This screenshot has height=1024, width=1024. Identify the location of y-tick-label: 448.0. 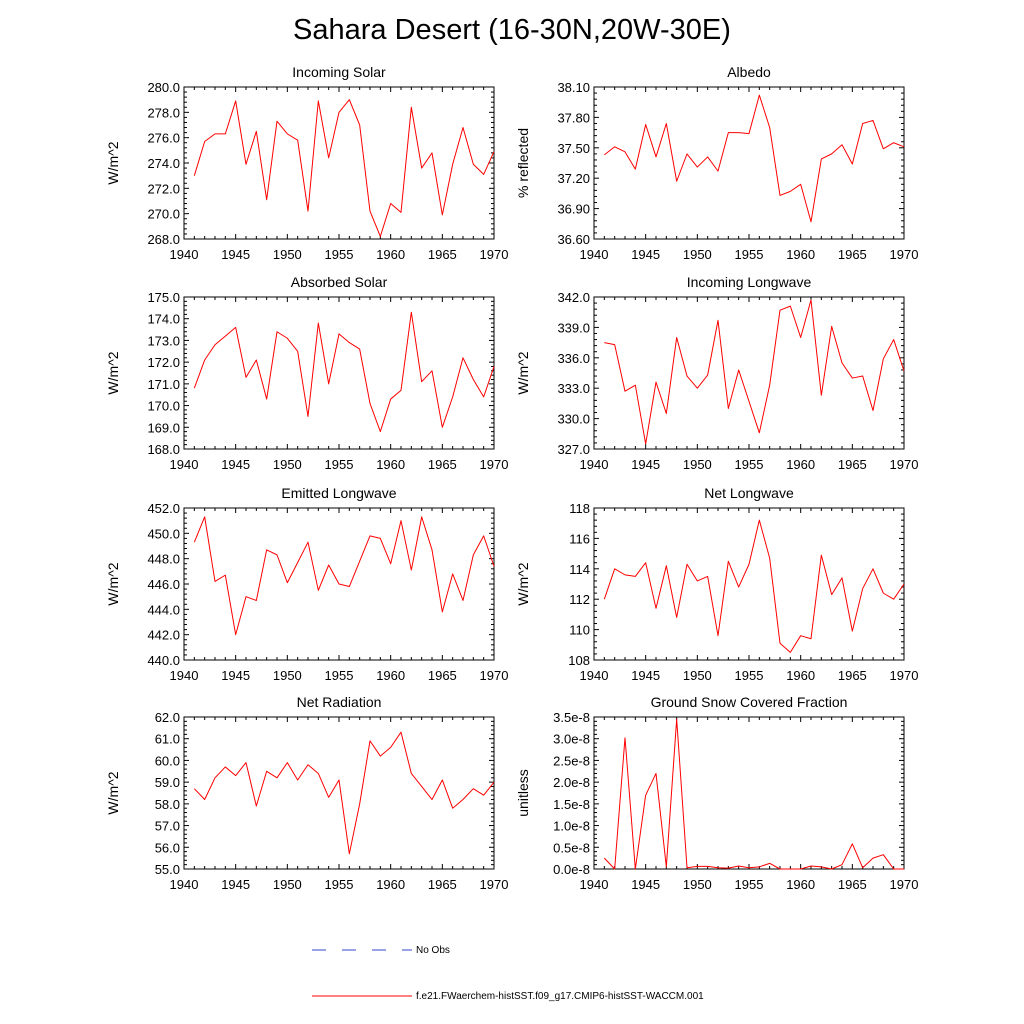
(163, 559).